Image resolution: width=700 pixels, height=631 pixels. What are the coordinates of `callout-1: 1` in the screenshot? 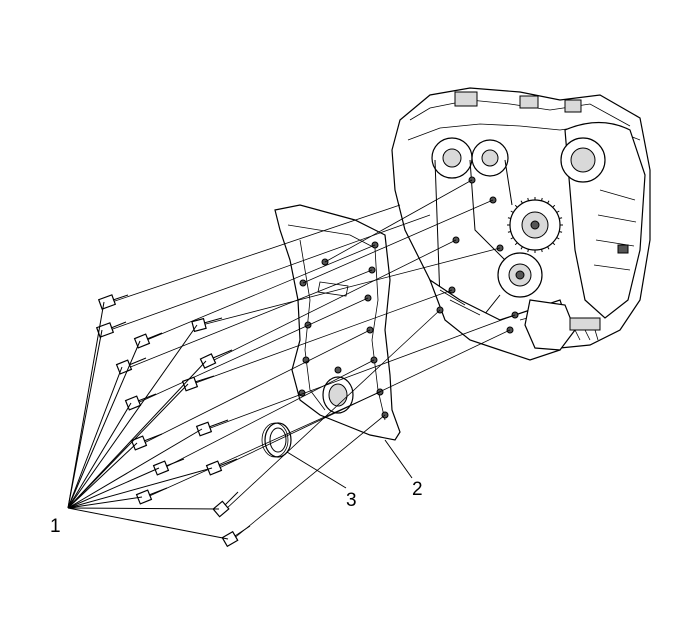 It's located at (55, 526).